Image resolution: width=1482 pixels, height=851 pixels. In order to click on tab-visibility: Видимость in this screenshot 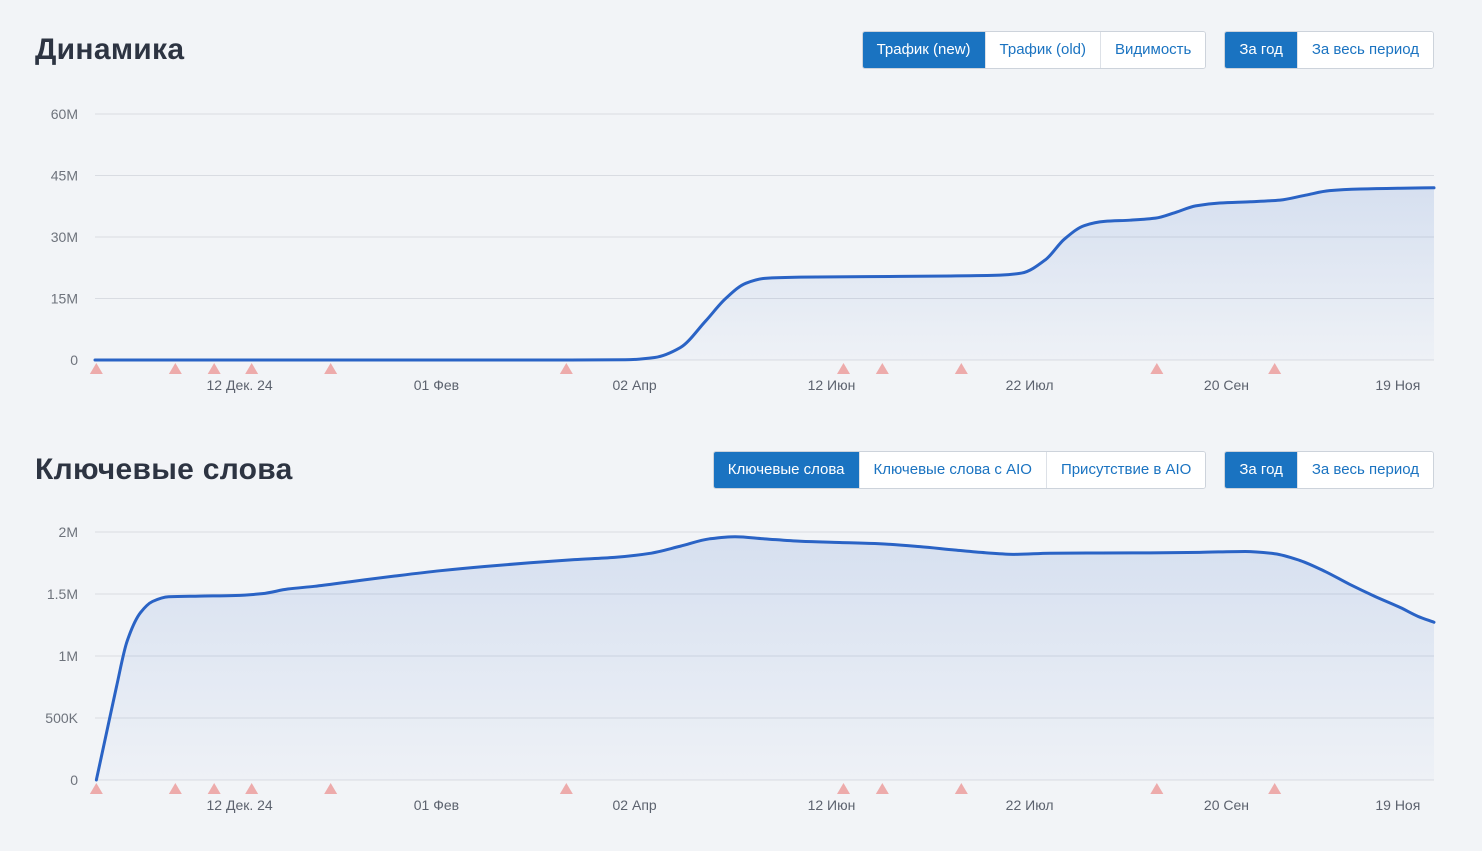, I will do `click(1153, 50)`.